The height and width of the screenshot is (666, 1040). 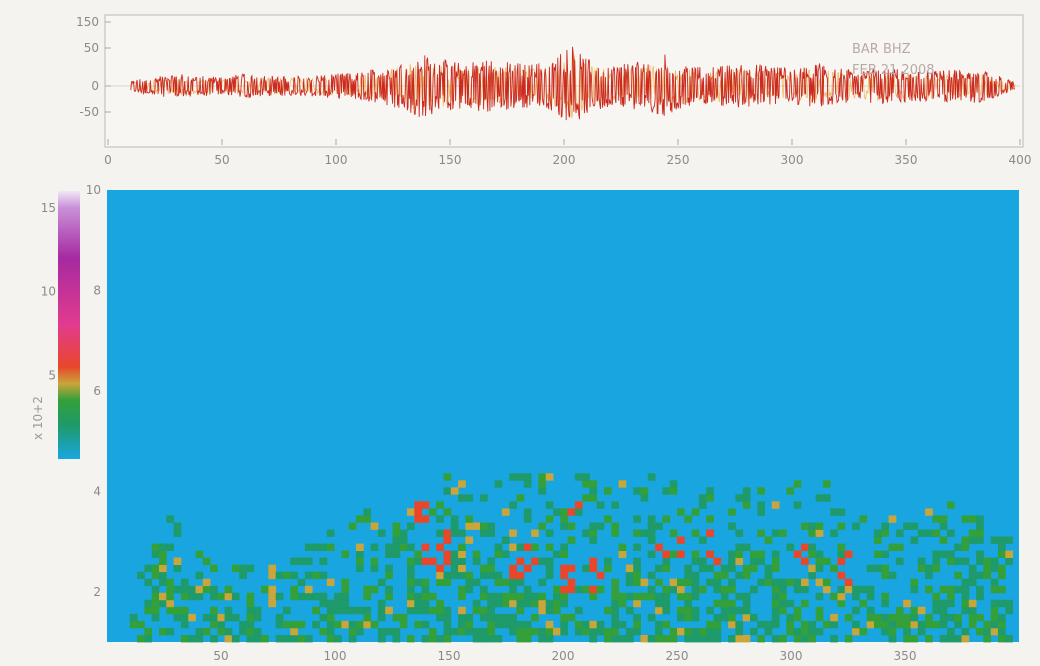 What do you see at coordinates (95, 86) in the screenshot?
I see `seismogram-y-tick-label: 0` at bounding box center [95, 86].